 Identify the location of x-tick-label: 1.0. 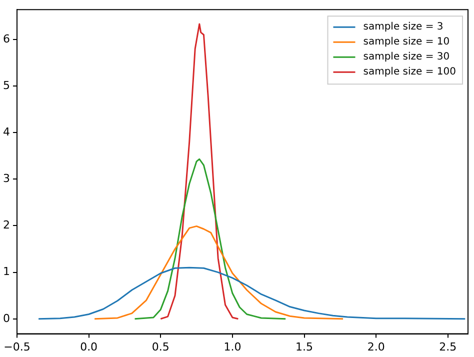
(233, 347).